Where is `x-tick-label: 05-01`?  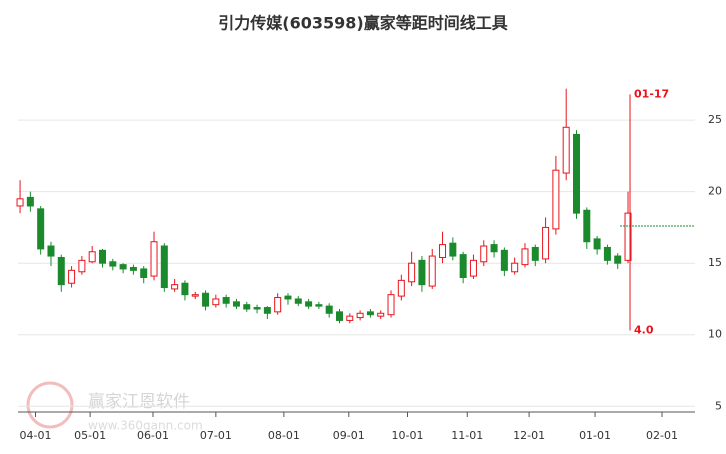
x-tick-label: 05-01 is located at coordinates (90, 435).